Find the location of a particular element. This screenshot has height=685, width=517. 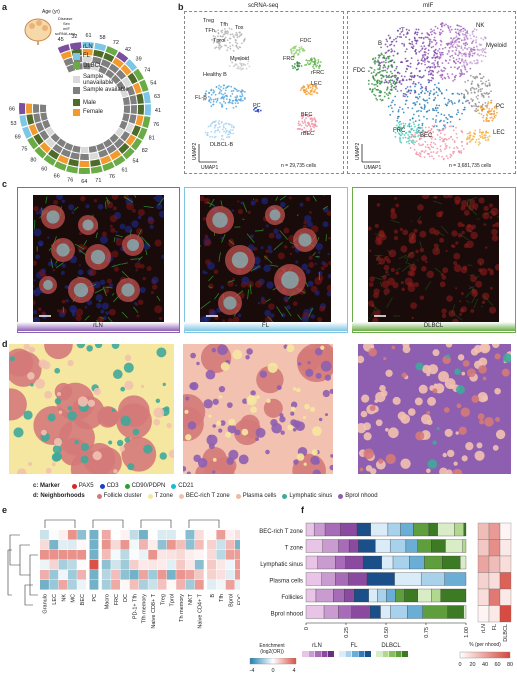

age-label: 82 is located at coordinates (145, 151).